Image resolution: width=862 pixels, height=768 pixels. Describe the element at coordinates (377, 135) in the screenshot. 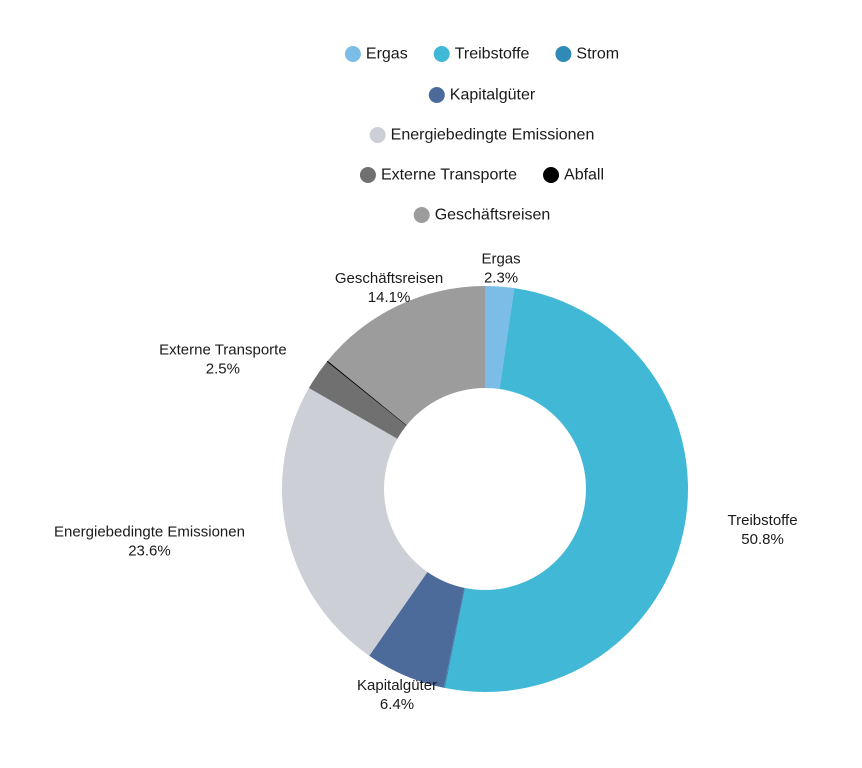

I see `legend-swatch-energiebedingte-emissionen` at that location.